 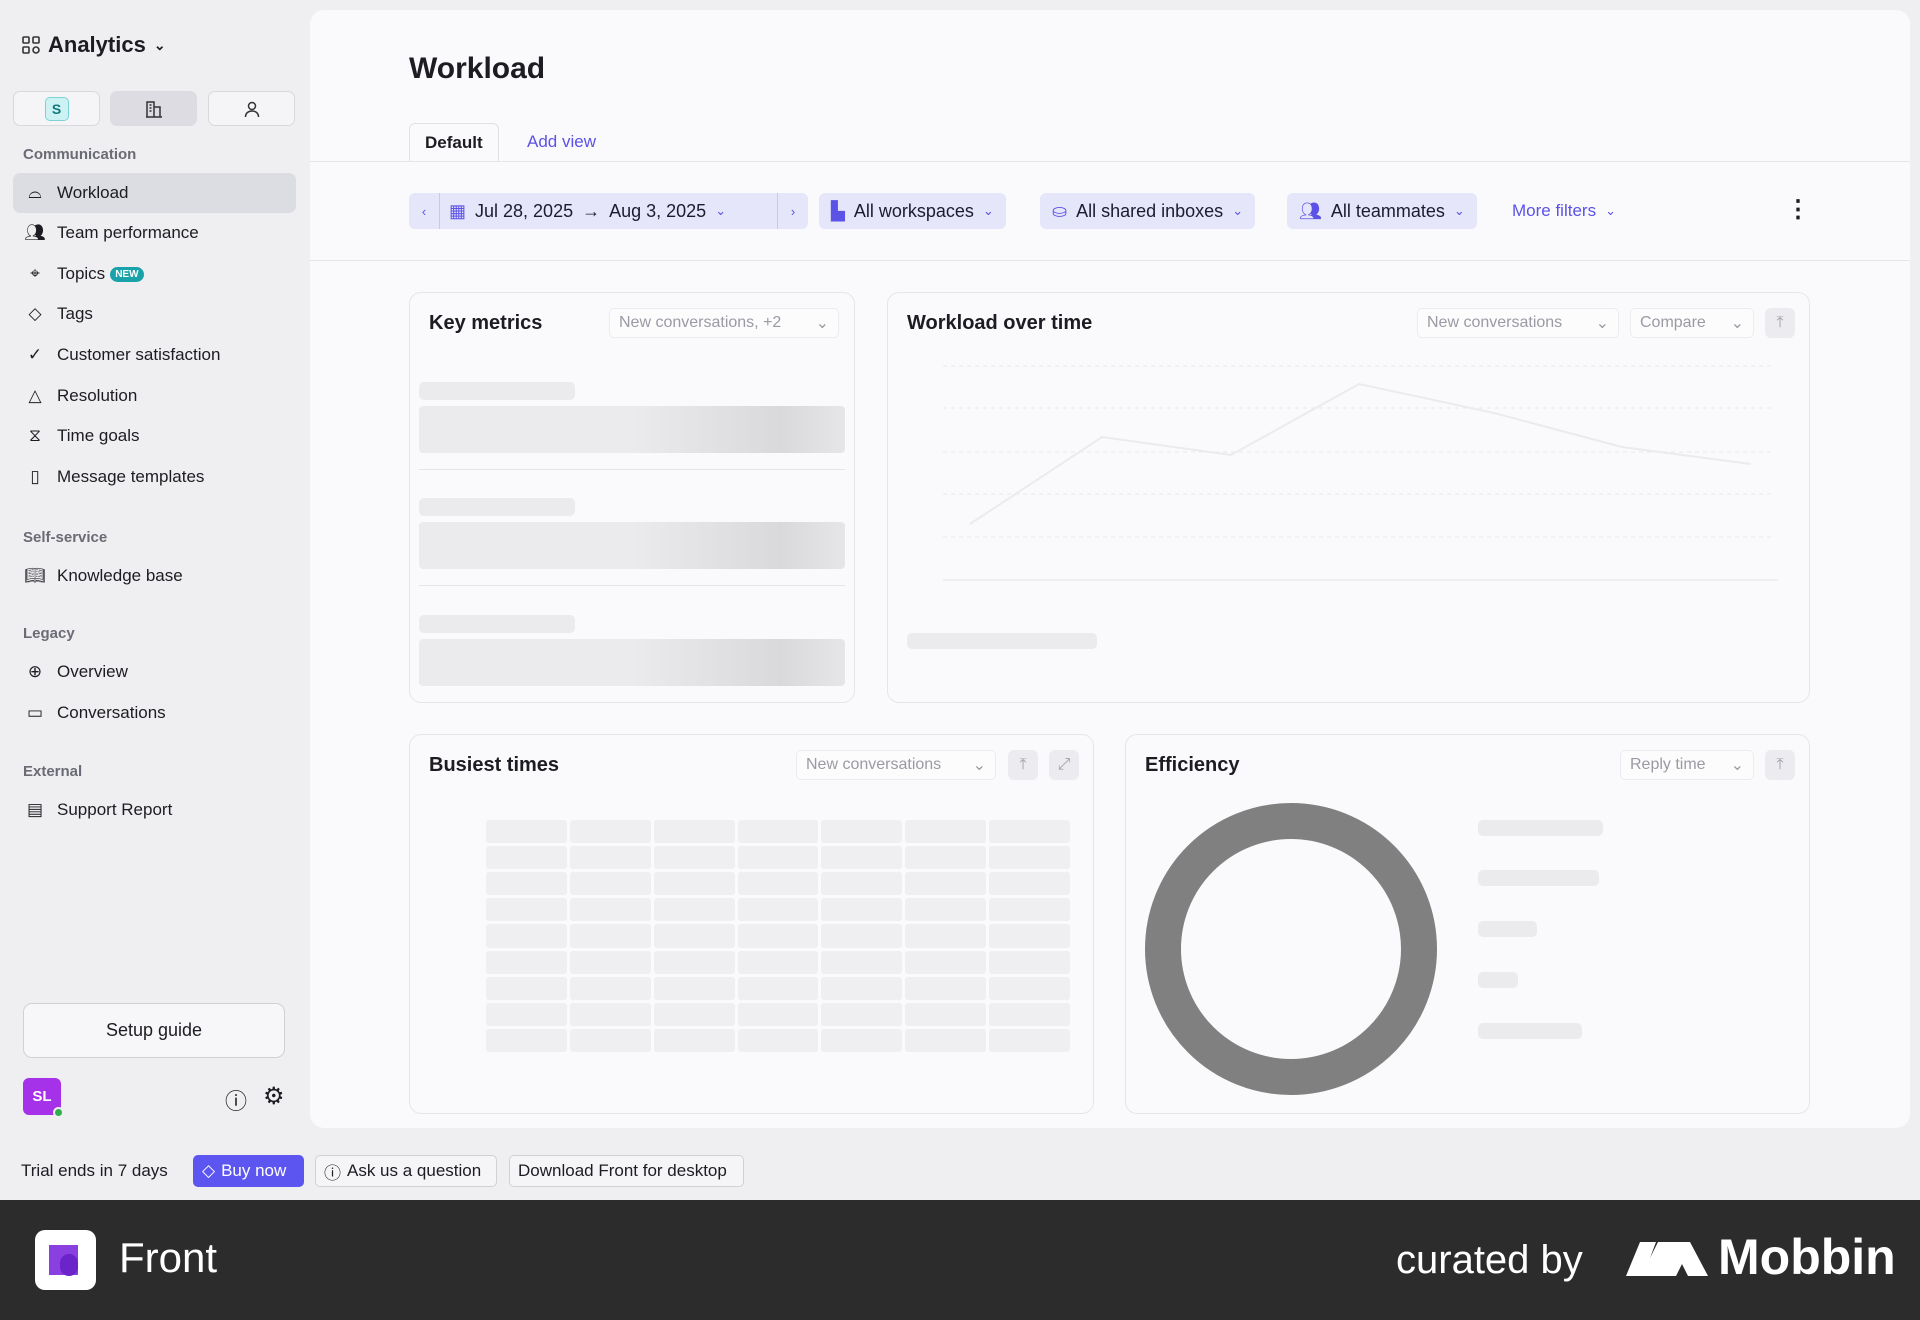 What do you see at coordinates (1382, 211) in the screenshot?
I see `teammates-filter: 👥︎ All teammates ⌄` at bounding box center [1382, 211].